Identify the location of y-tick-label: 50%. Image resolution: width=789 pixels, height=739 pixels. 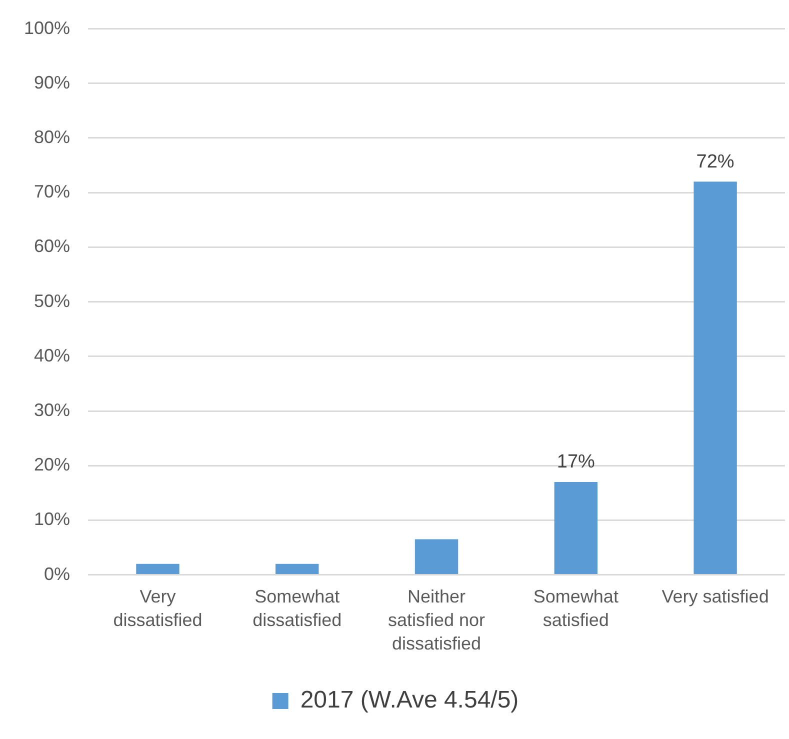
(52, 300).